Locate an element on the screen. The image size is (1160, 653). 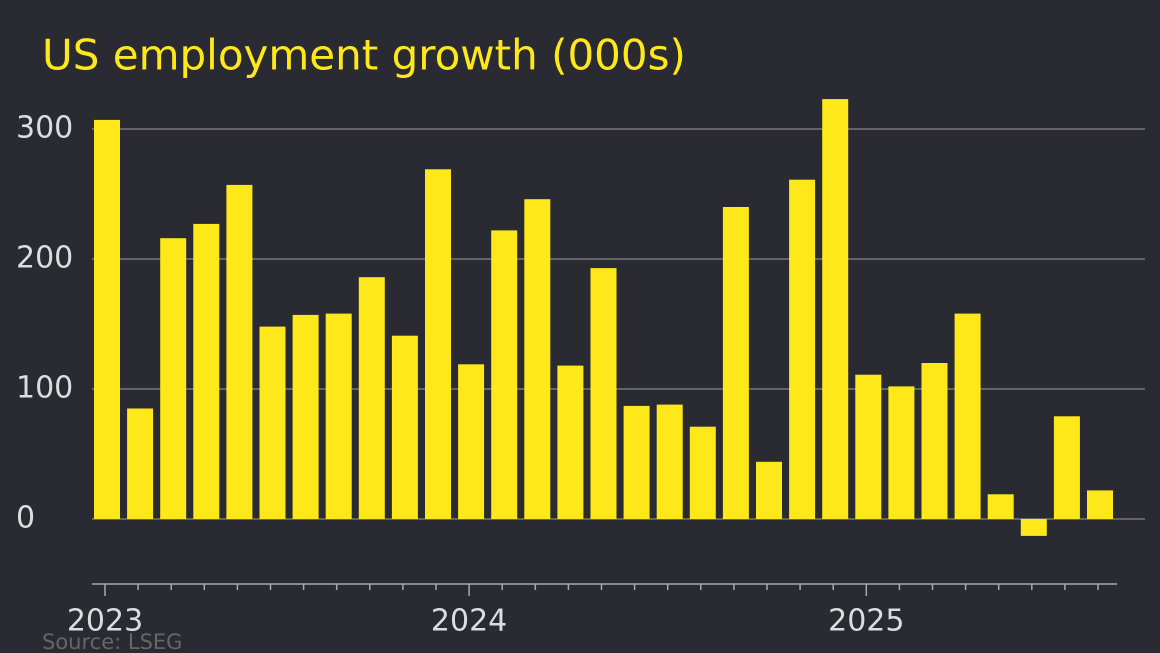
chart-title: US employment growth (000s) is located at coordinates (364, 55).